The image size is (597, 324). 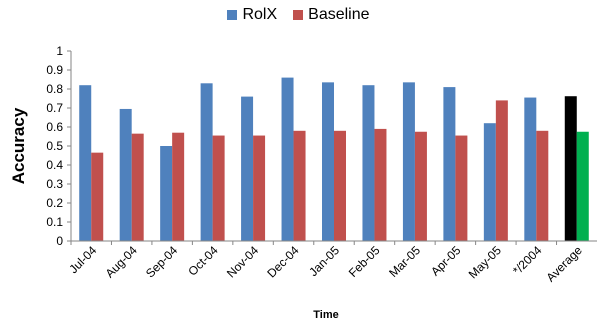 What do you see at coordinates (59, 241) in the screenshot?
I see `y-tick-label: 0` at bounding box center [59, 241].